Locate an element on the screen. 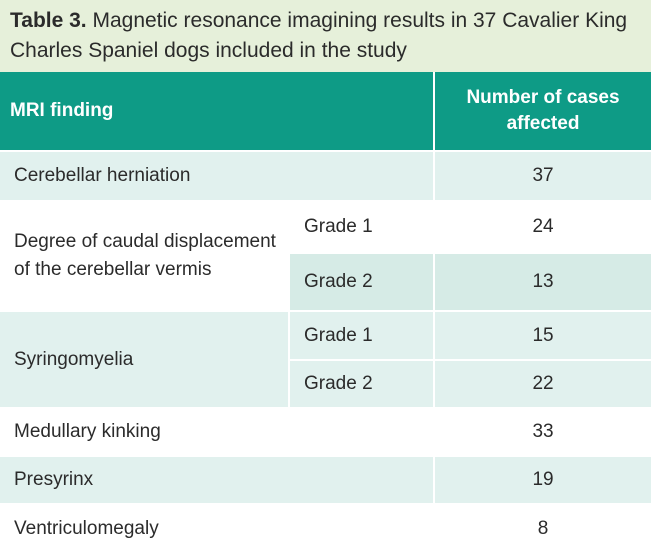 This screenshot has width=651, height=557. table-row: Cerebellar herniation 37 is located at coordinates (325, 176).